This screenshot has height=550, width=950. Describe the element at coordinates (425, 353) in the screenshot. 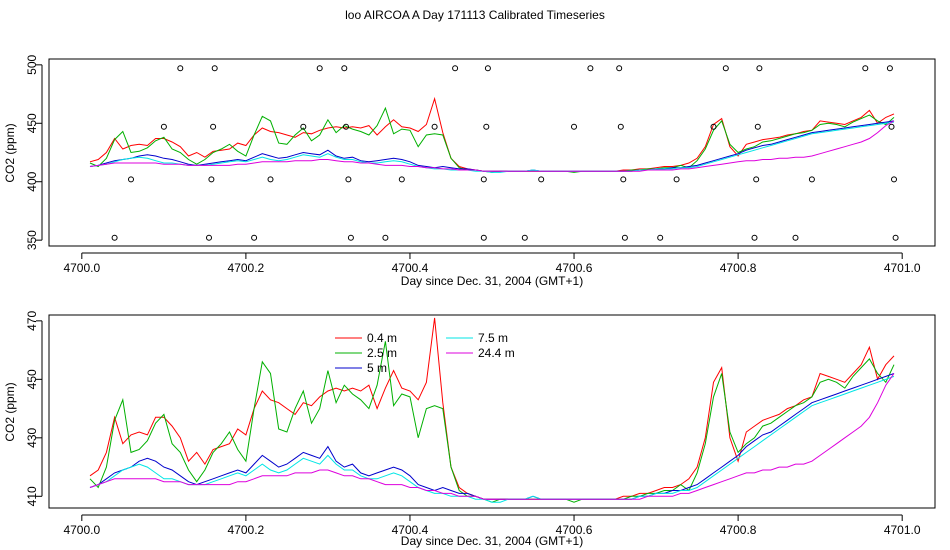

I see `legend: 0.4 m2.5 m5 m 7.5 m24.4 m` at that location.